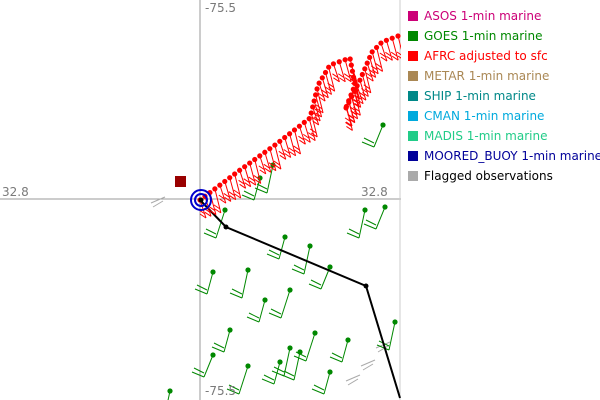 This screenshot has width=600, height=400. I want to click on legend-swatch-metar, so click(413, 76).